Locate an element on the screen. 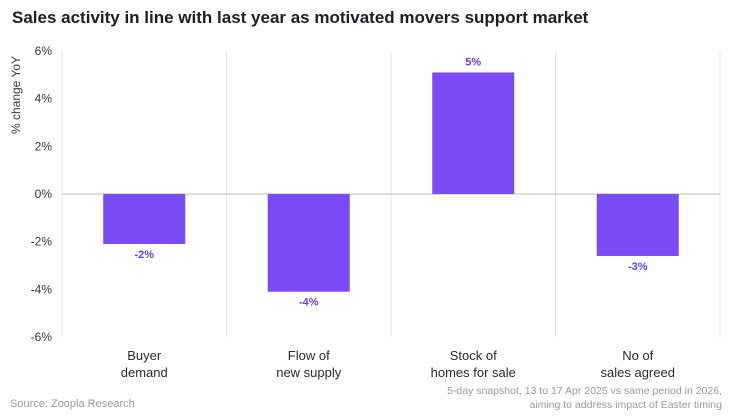  source-note: Source: Zoopla Research is located at coordinates (72, 404).